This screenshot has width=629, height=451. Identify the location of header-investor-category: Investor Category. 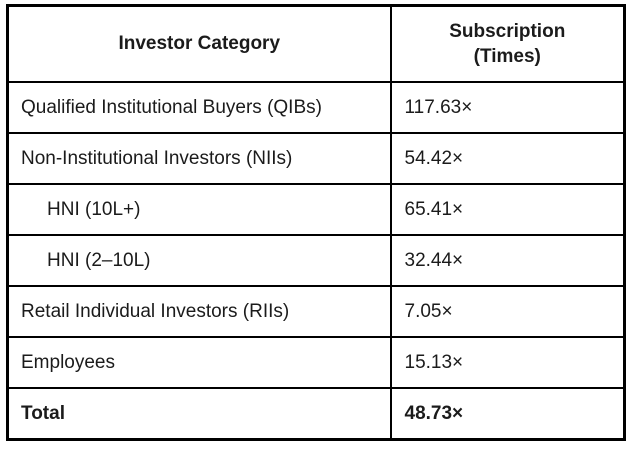
(199, 43).